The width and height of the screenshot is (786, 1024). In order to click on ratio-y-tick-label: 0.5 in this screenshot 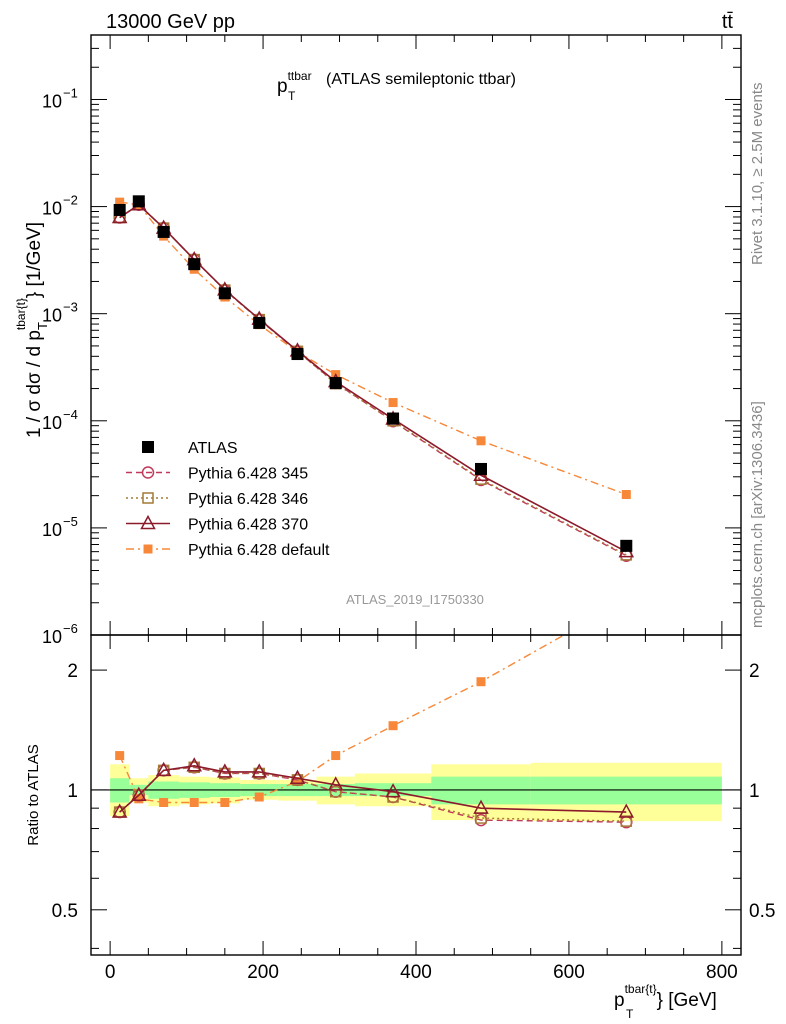, I will do `click(65, 911)`.